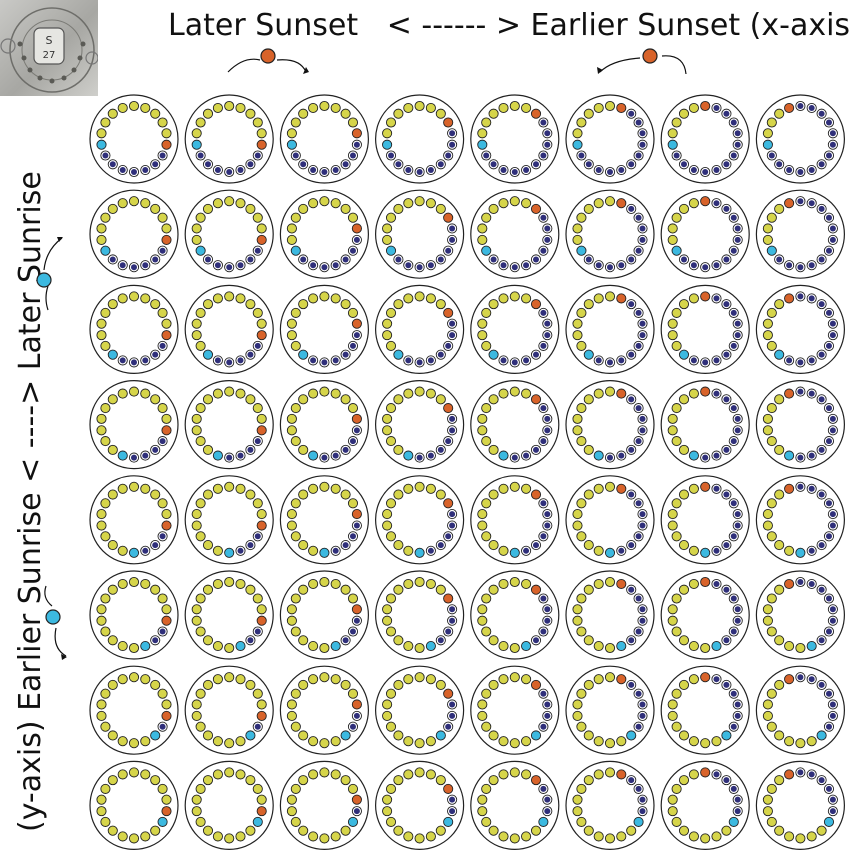 The height and width of the screenshot is (850, 850). I want to click on dial-r2-c5, so click(610, 329).